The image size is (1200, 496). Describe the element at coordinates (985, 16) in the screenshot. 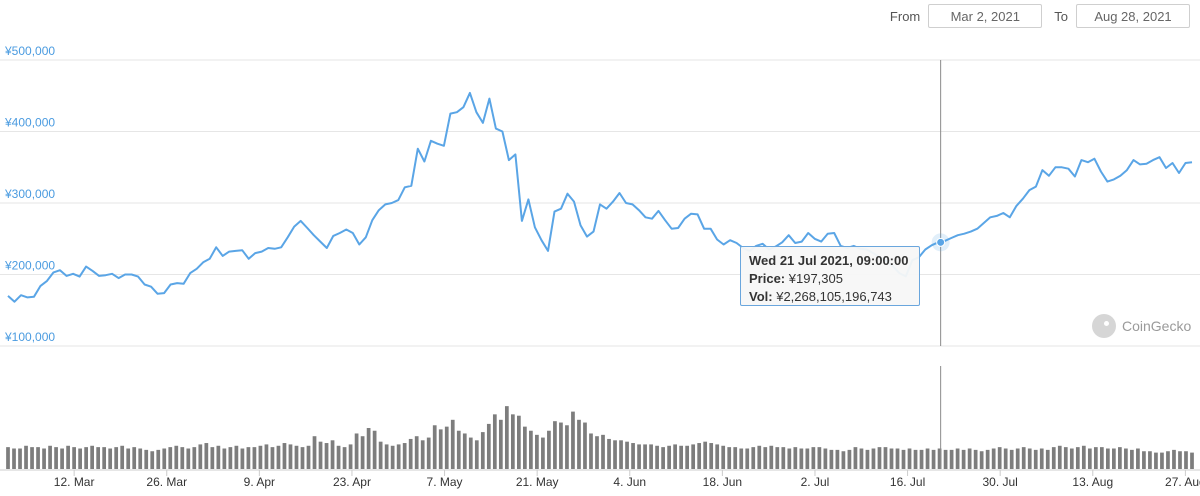

I see `from-date-input: Mar 2, 2021` at that location.